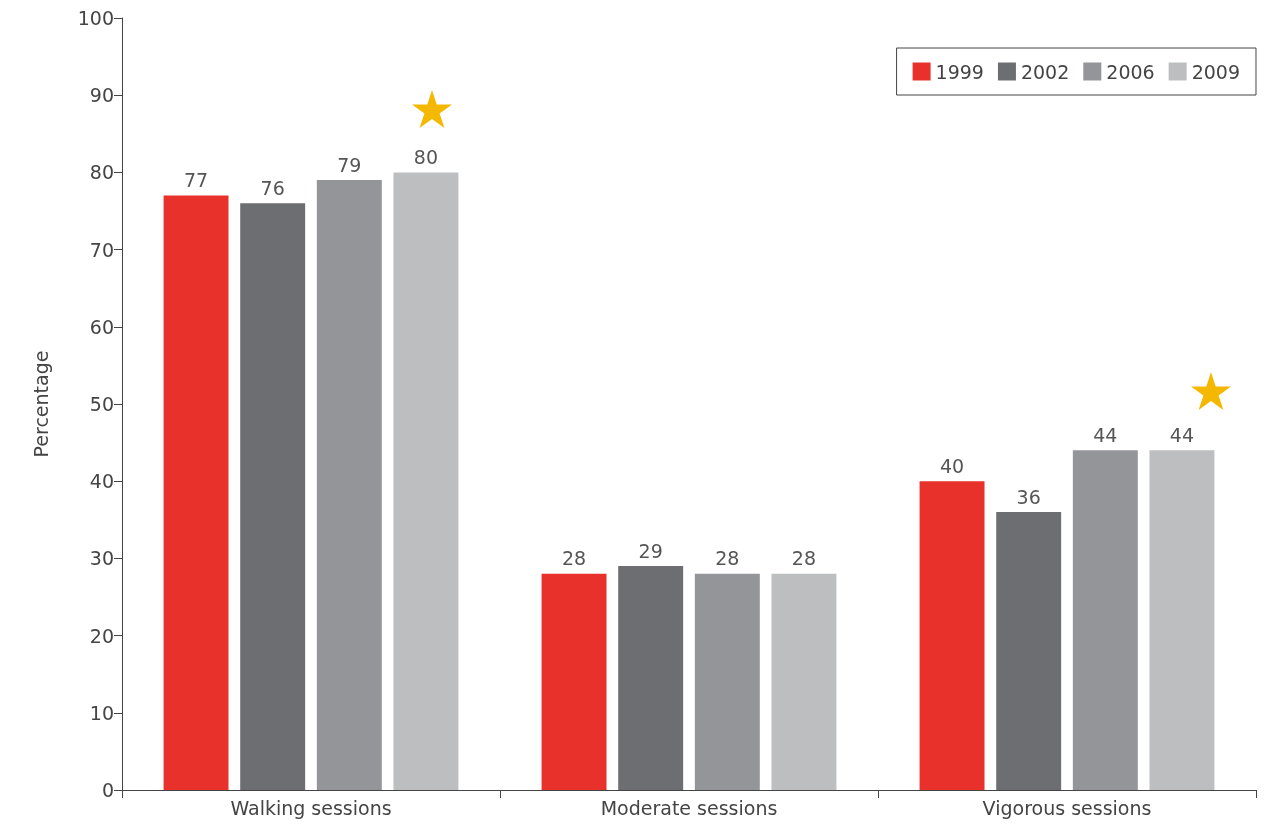 The image size is (1276, 833). Describe the element at coordinates (101, 404) in the screenshot. I see `y-tick-label: 50` at that location.